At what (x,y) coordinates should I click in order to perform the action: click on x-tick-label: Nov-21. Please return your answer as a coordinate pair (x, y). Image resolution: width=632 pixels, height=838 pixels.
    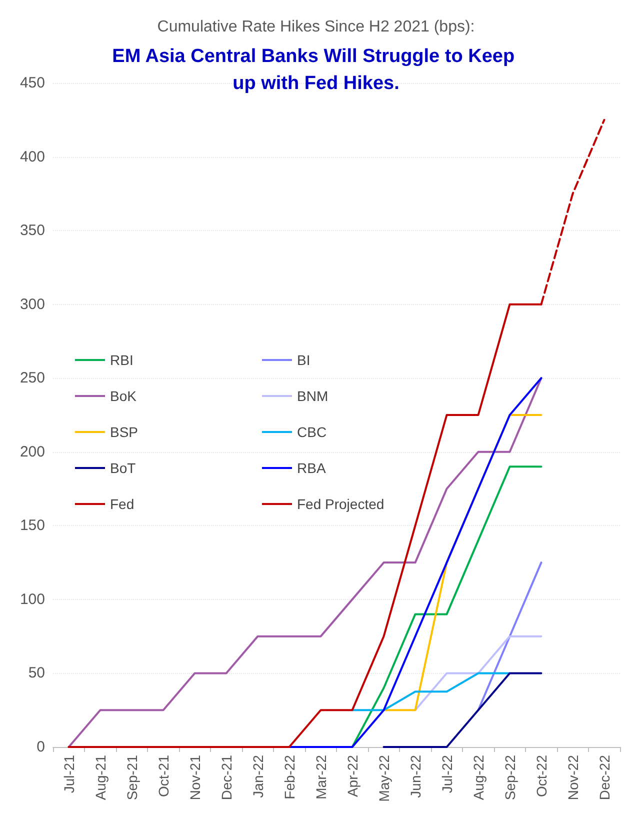
    Looking at the image, I should click on (194, 777).